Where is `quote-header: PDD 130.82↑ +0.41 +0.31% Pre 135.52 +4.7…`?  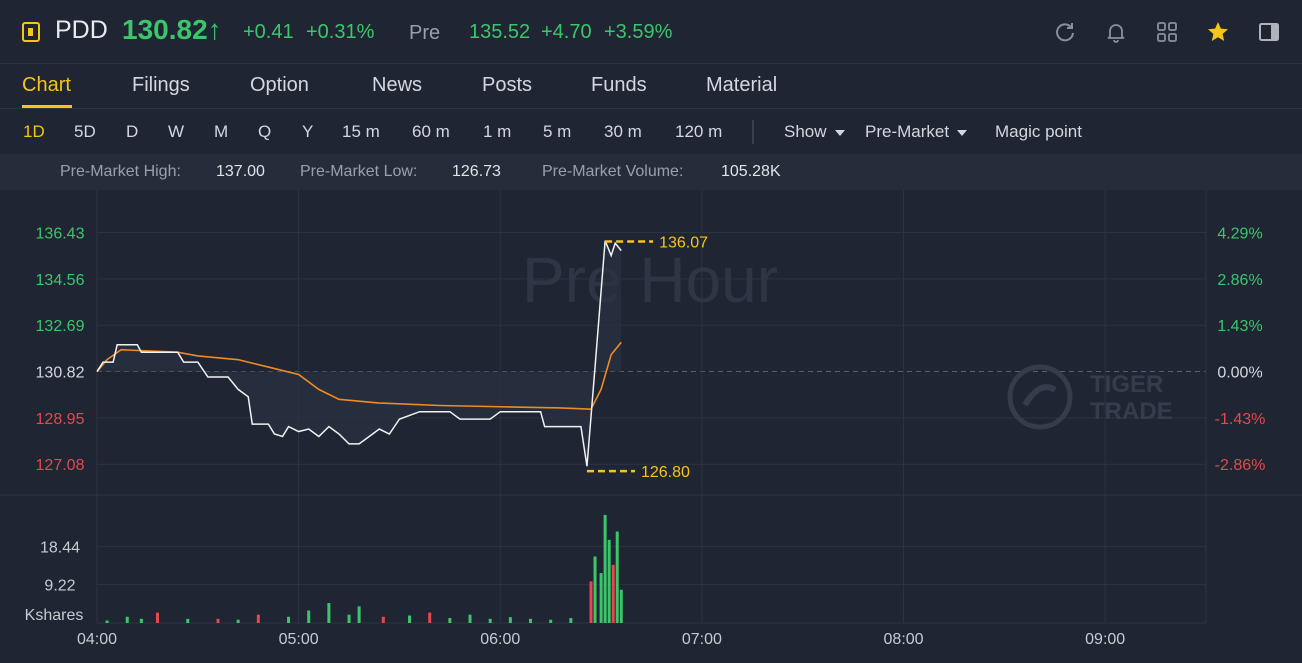 quote-header: PDD 130.82↑ +0.41 +0.31% Pre 135.52 +4.7… is located at coordinates (651, 31).